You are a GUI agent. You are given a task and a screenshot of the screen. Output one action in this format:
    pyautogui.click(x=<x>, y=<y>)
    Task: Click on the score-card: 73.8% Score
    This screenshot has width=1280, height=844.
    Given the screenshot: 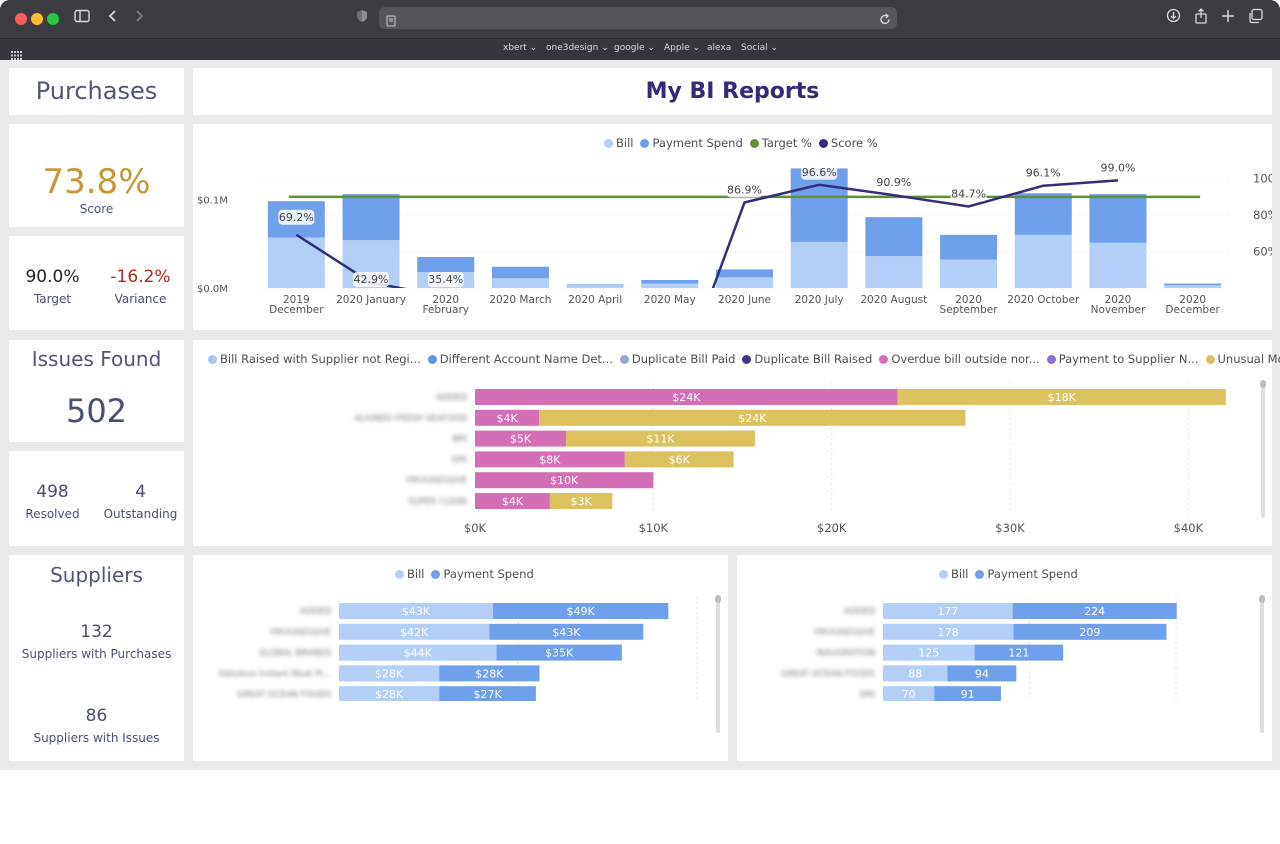 What is the action you would take?
    pyautogui.click(x=96, y=175)
    